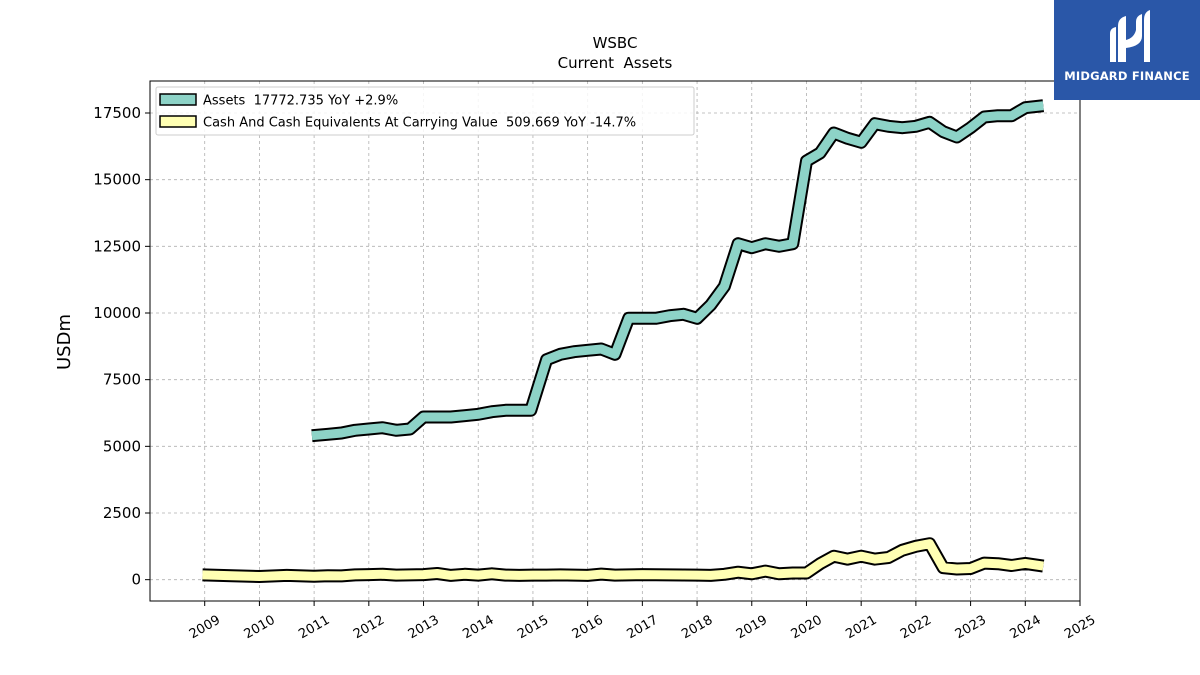  What do you see at coordinates (122, 446) in the screenshot?
I see `y-tick-label: 5000` at bounding box center [122, 446].